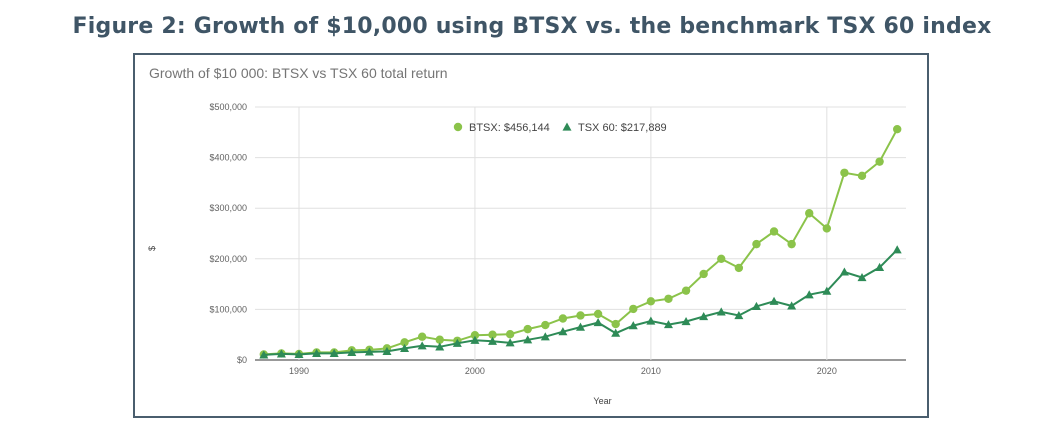 This screenshot has height=422, width=1064. Describe the element at coordinates (228, 107) in the screenshot. I see `y-tick-label: $500,000` at that location.